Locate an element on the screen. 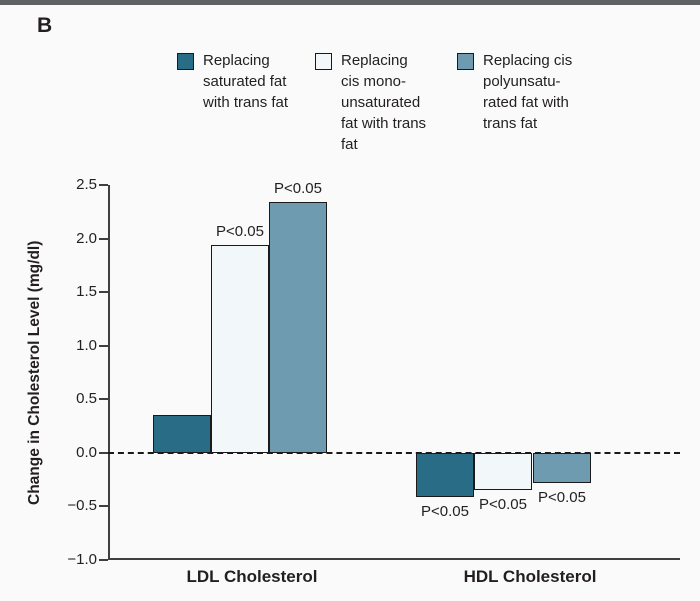 This screenshot has height=601, width=700. bar-hdl-series2 is located at coordinates (503, 471).